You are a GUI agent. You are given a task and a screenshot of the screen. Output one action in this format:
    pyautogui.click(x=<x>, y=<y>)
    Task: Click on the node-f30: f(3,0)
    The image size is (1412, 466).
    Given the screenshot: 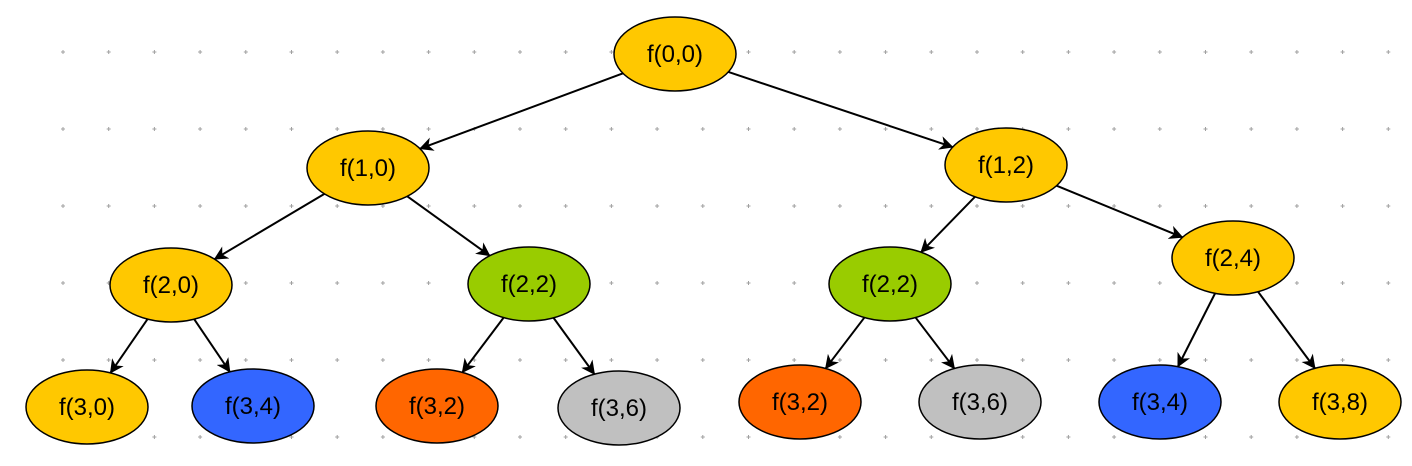 What is the action you would take?
    pyautogui.click(x=87, y=407)
    